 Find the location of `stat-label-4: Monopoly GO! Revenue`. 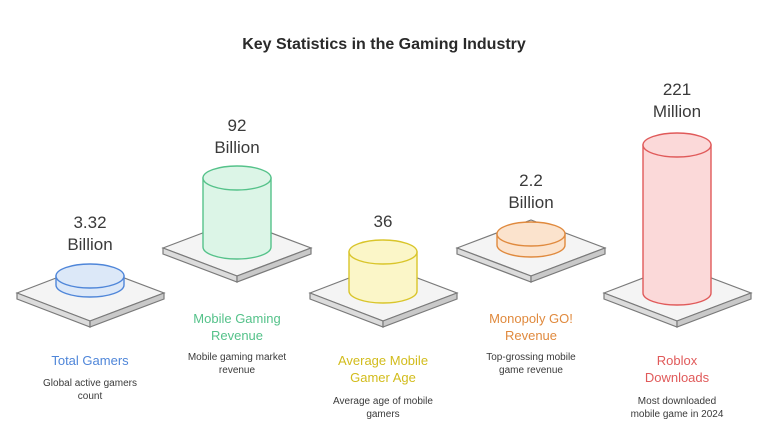

stat-label-4: Monopoly GO! Revenue is located at coordinates (531, 327).